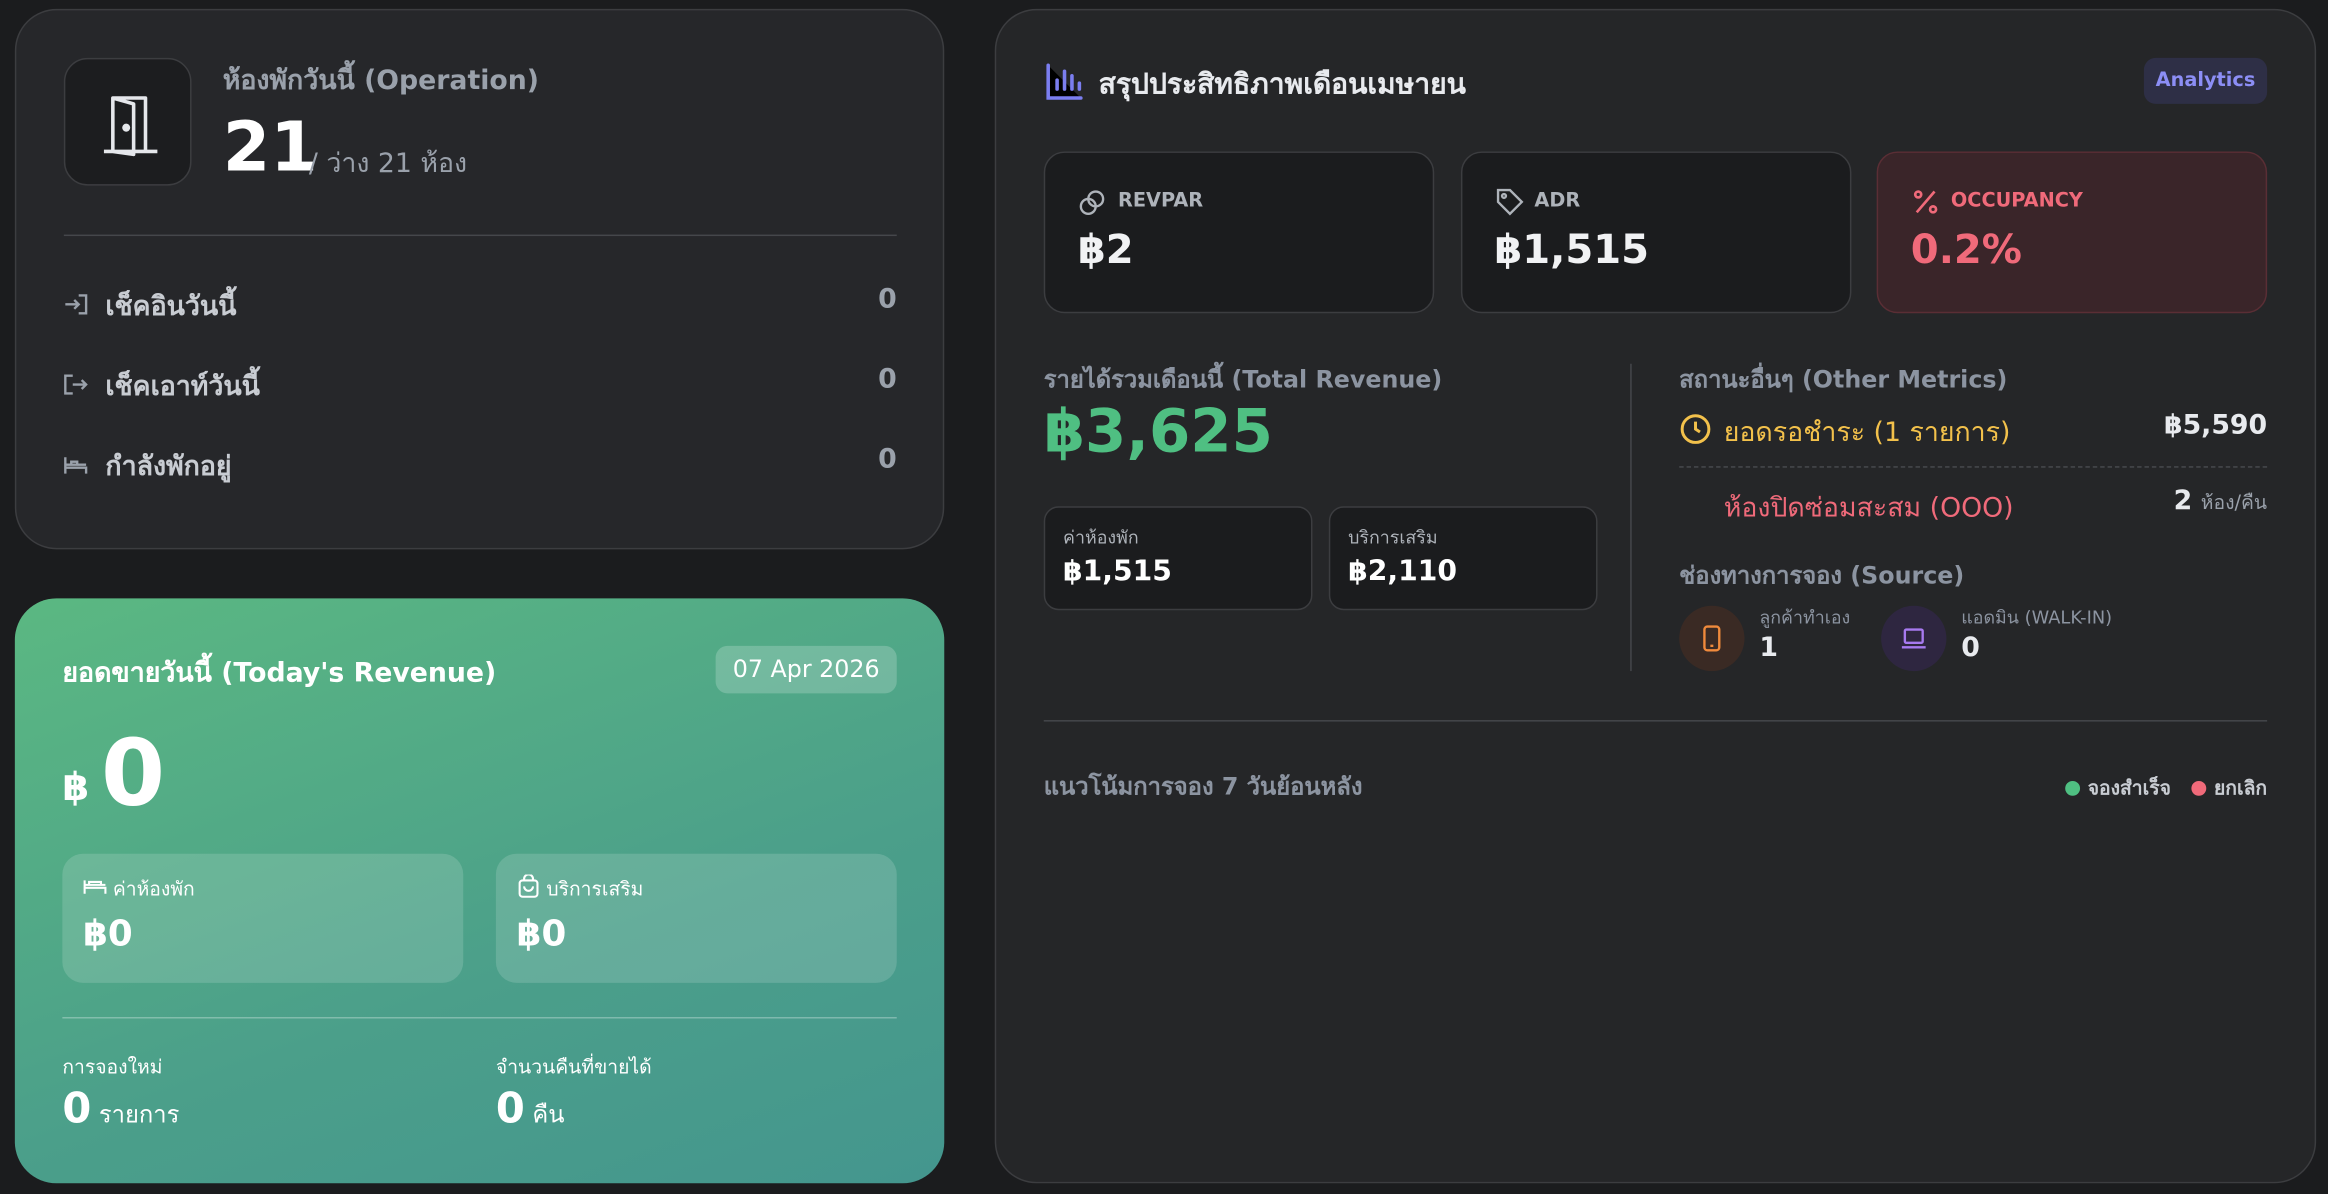  What do you see at coordinates (1463, 558) in the screenshot?
I see `revenue-box: บริการเสริม฿2,110` at bounding box center [1463, 558].